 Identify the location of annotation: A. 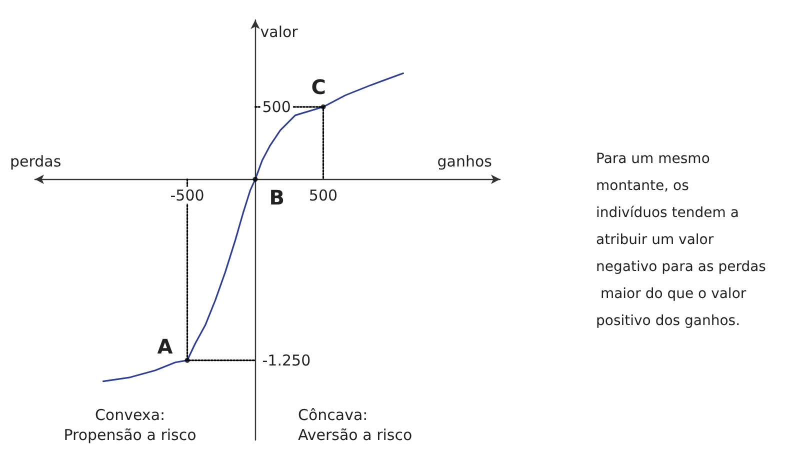
(165, 346).